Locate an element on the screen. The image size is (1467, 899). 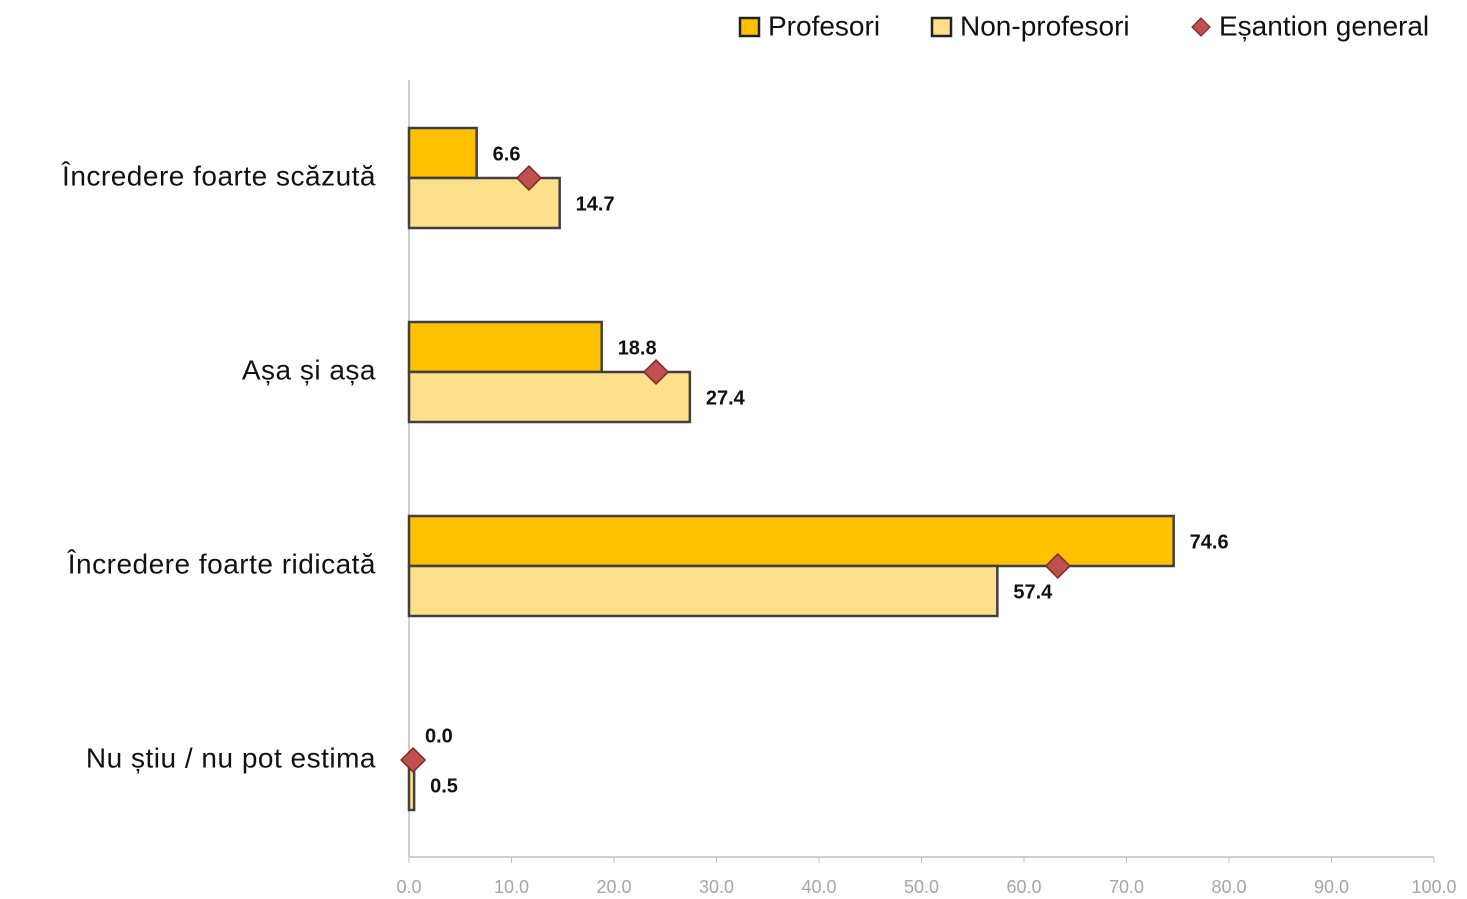
category-label: Așa și așa is located at coordinates (309, 369).